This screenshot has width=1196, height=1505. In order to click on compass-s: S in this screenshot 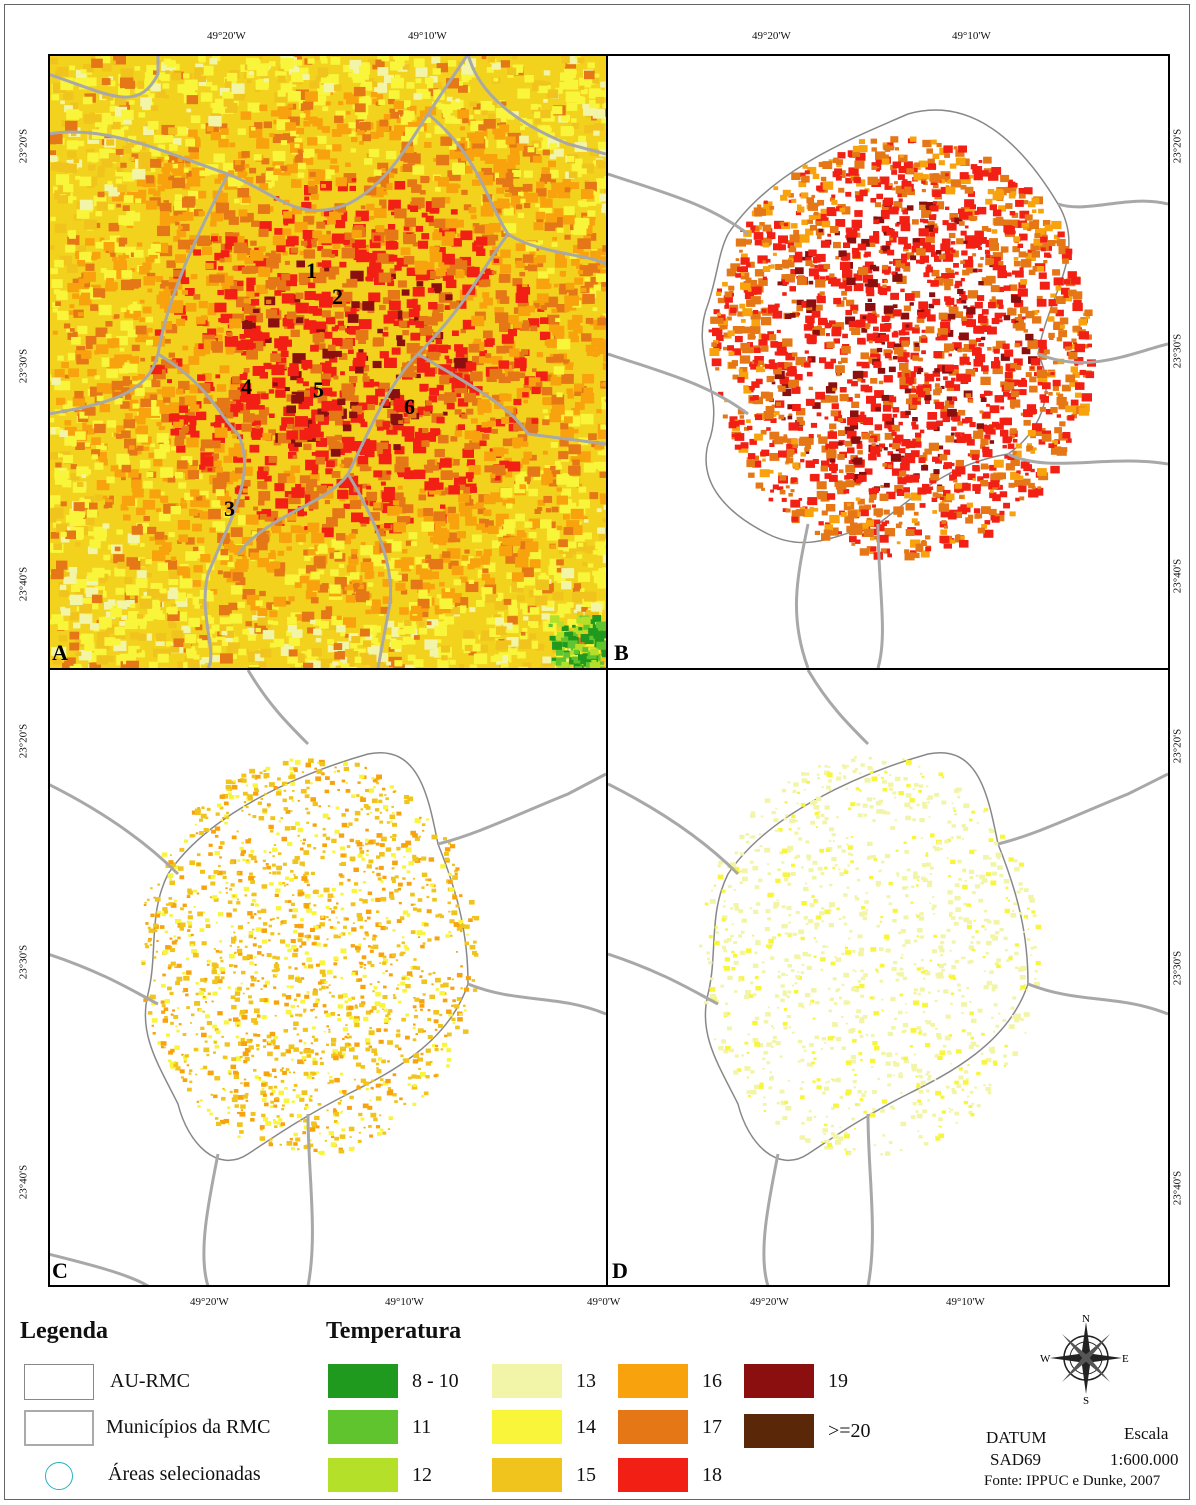, I will do `click(1086, 1399)`.